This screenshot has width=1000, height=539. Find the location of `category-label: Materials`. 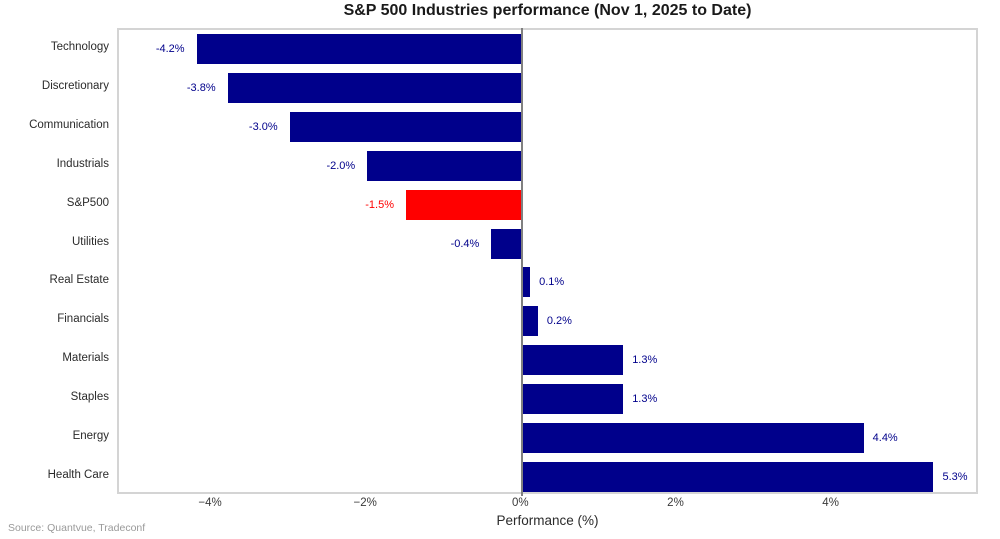

category-label: Materials is located at coordinates (85, 358).